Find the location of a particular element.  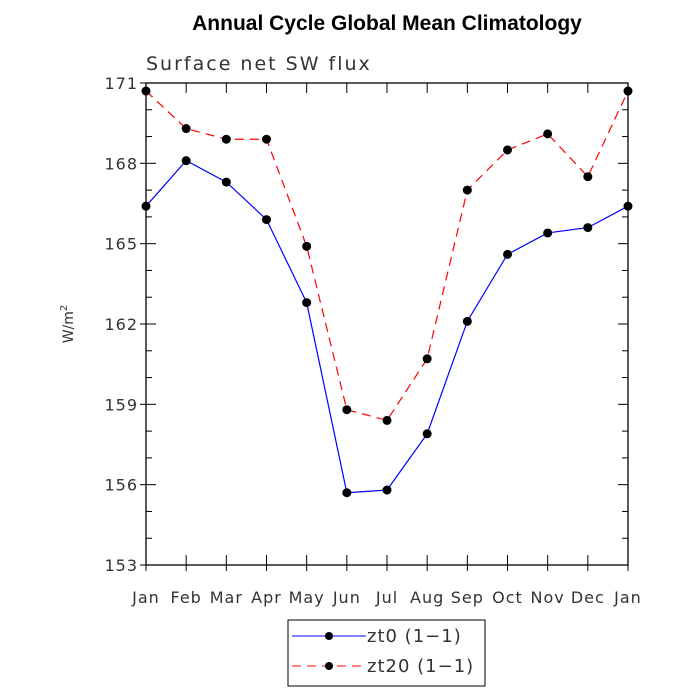

x-tick-label: Dec is located at coordinates (588, 597).